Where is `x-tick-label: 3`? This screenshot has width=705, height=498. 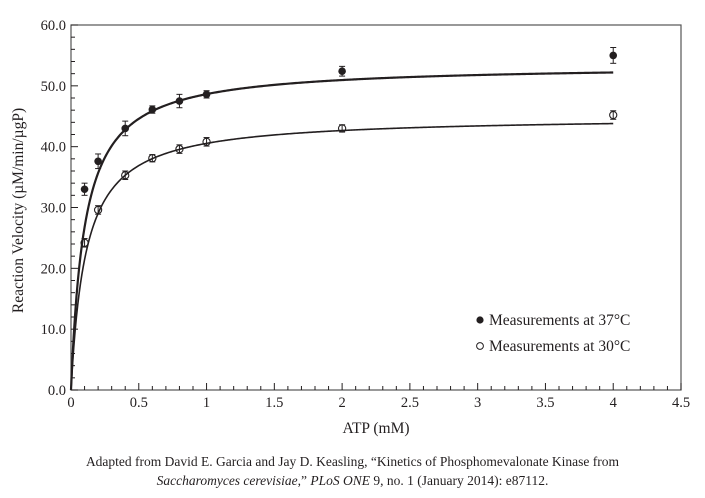
x-tick-label: 3 is located at coordinates (477, 403).